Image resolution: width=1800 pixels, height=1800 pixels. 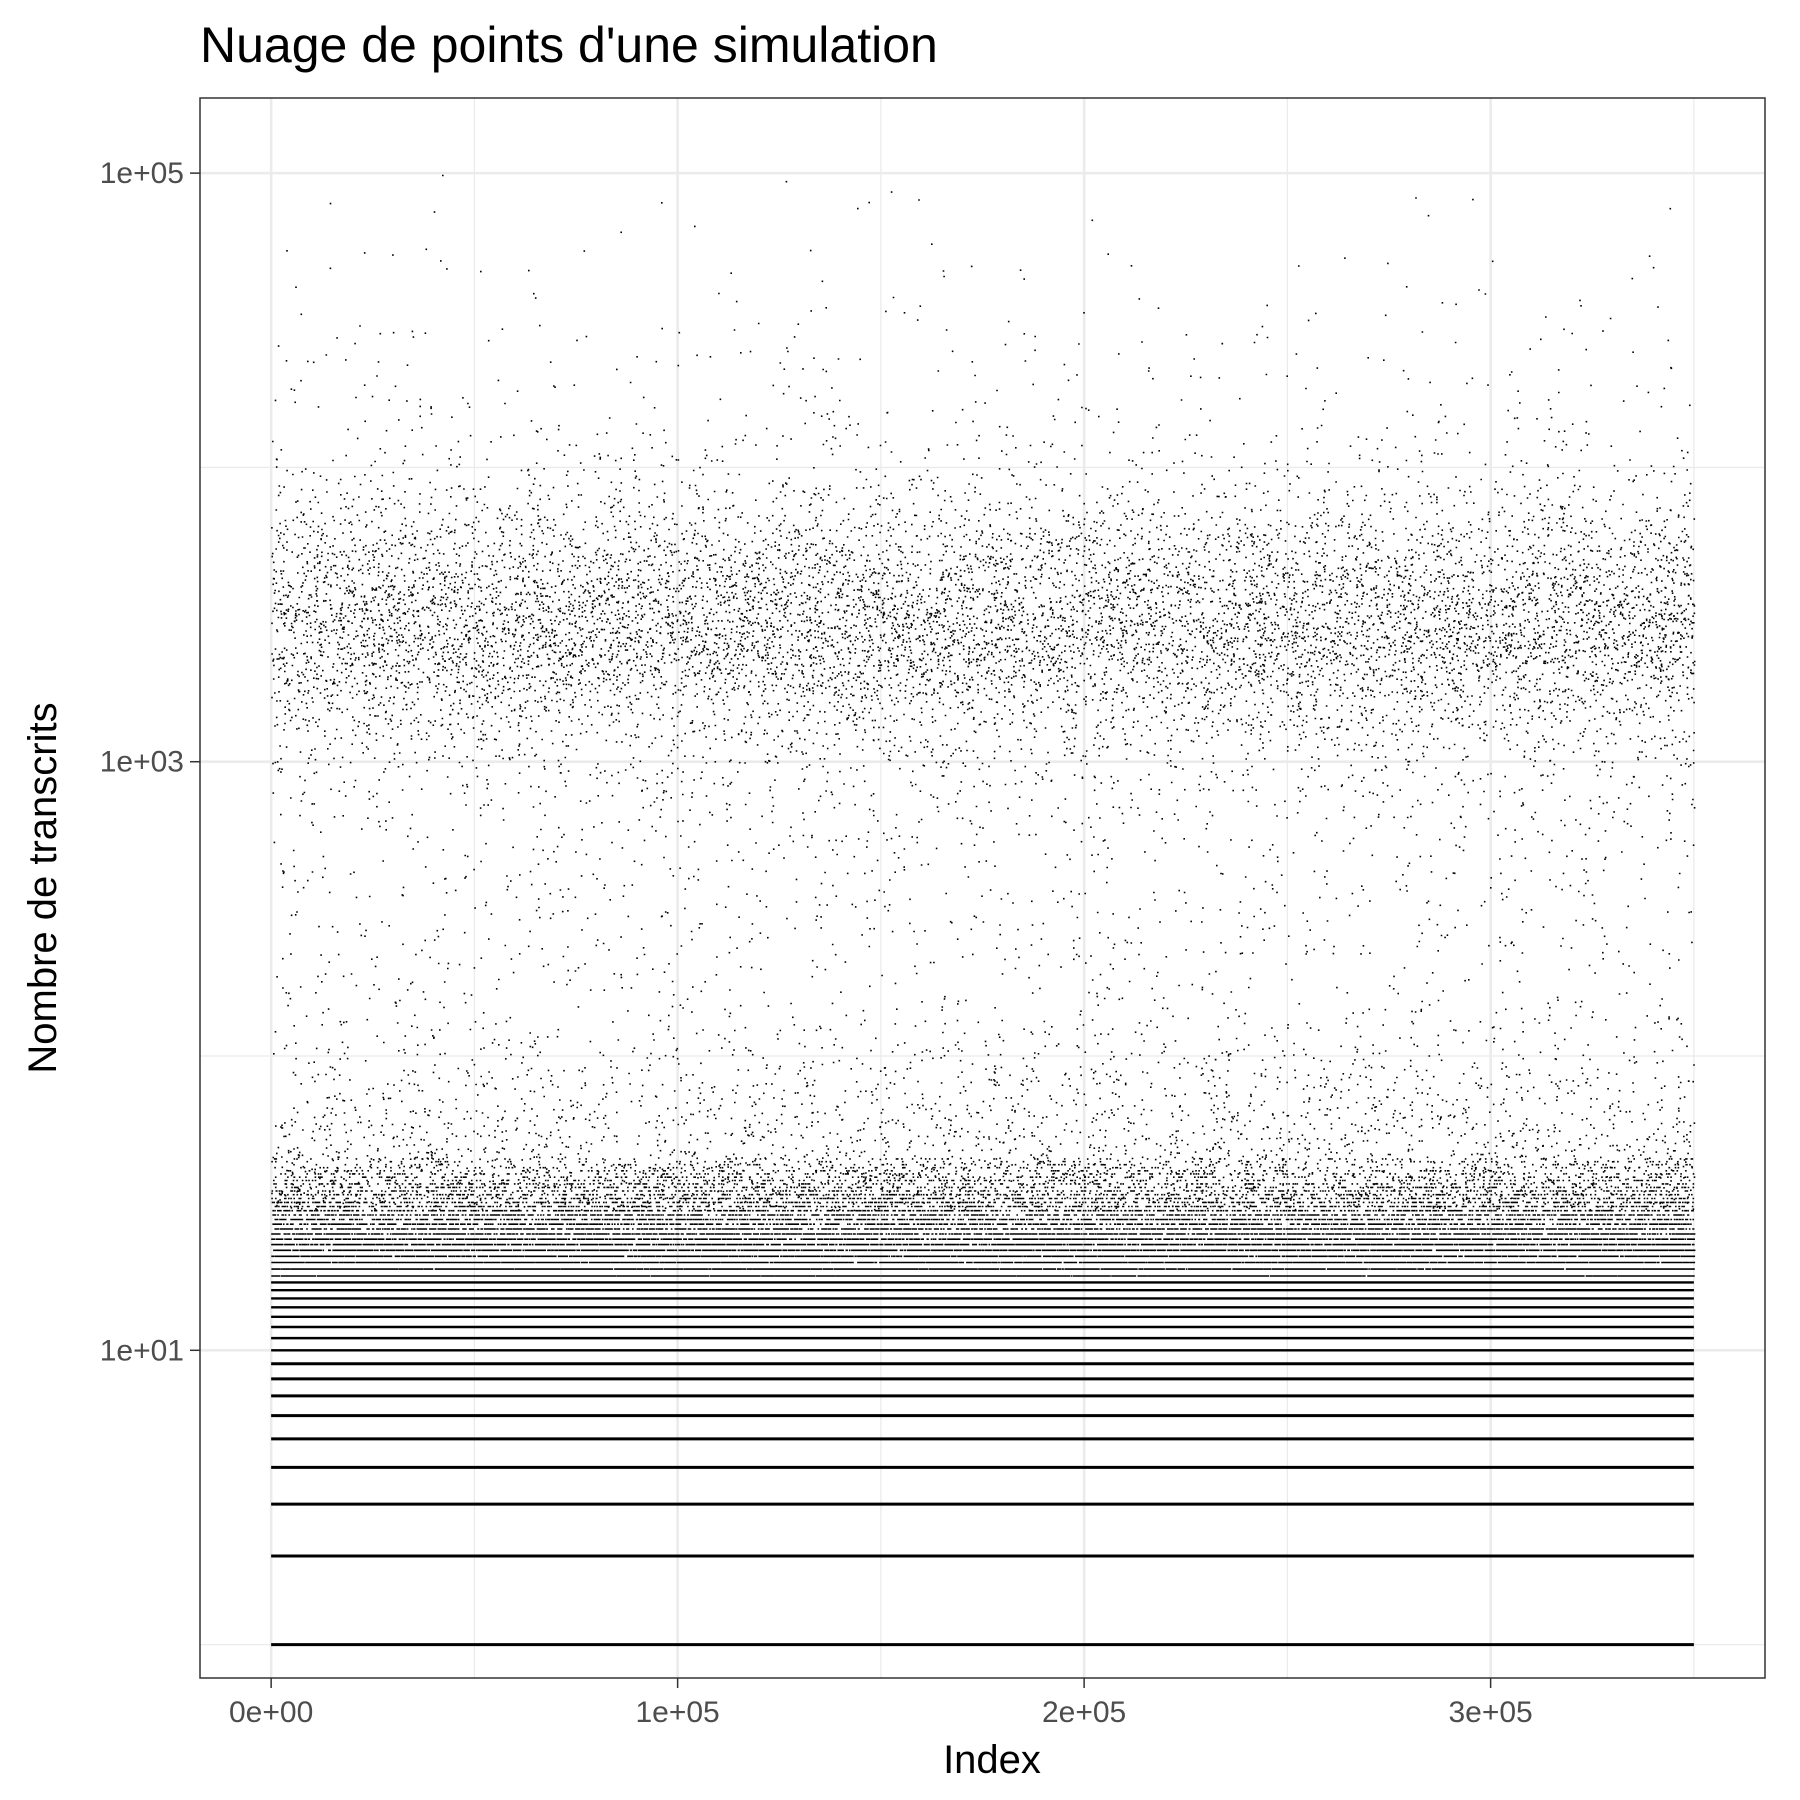 What do you see at coordinates (271, 1712) in the screenshot?
I see `x-tick-label: 0e+00` at bounding box center [271, 1712].